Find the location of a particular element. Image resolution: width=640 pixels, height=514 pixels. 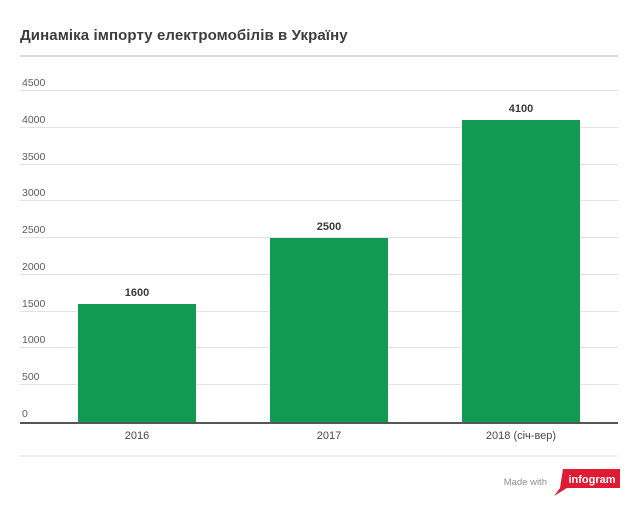

x-axis-tick-label: 2016 is located at coordinates (137, 436).